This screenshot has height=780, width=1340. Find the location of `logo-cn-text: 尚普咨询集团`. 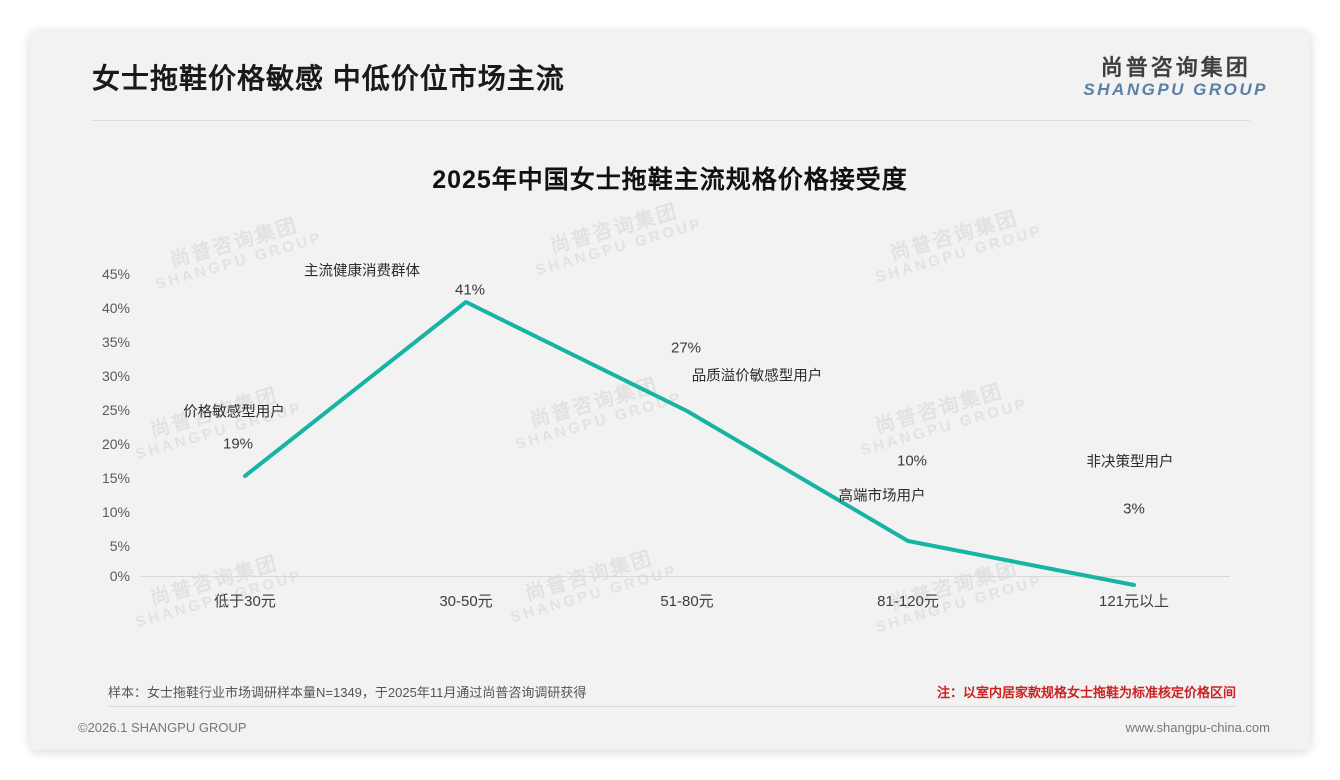

logo-cn-text: 尚普咨询集团 is located at coordinates (1175, 67).